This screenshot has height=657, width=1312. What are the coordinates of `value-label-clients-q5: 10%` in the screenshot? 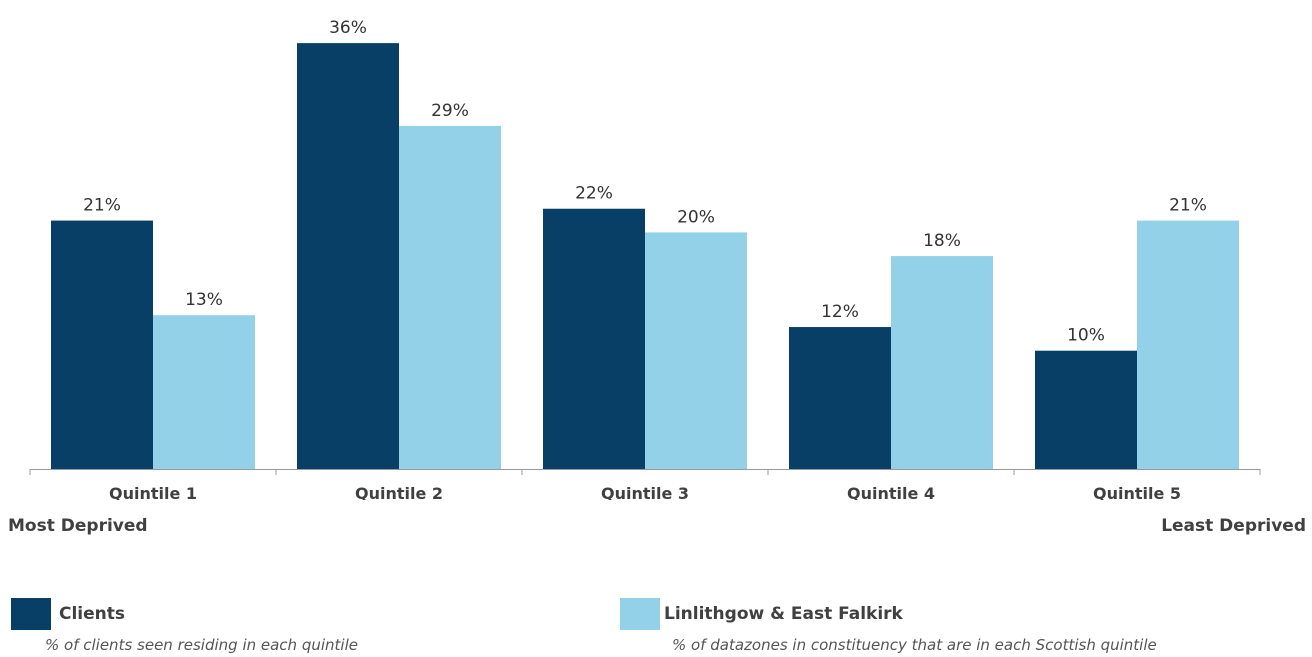 It's located at (1086, 336).